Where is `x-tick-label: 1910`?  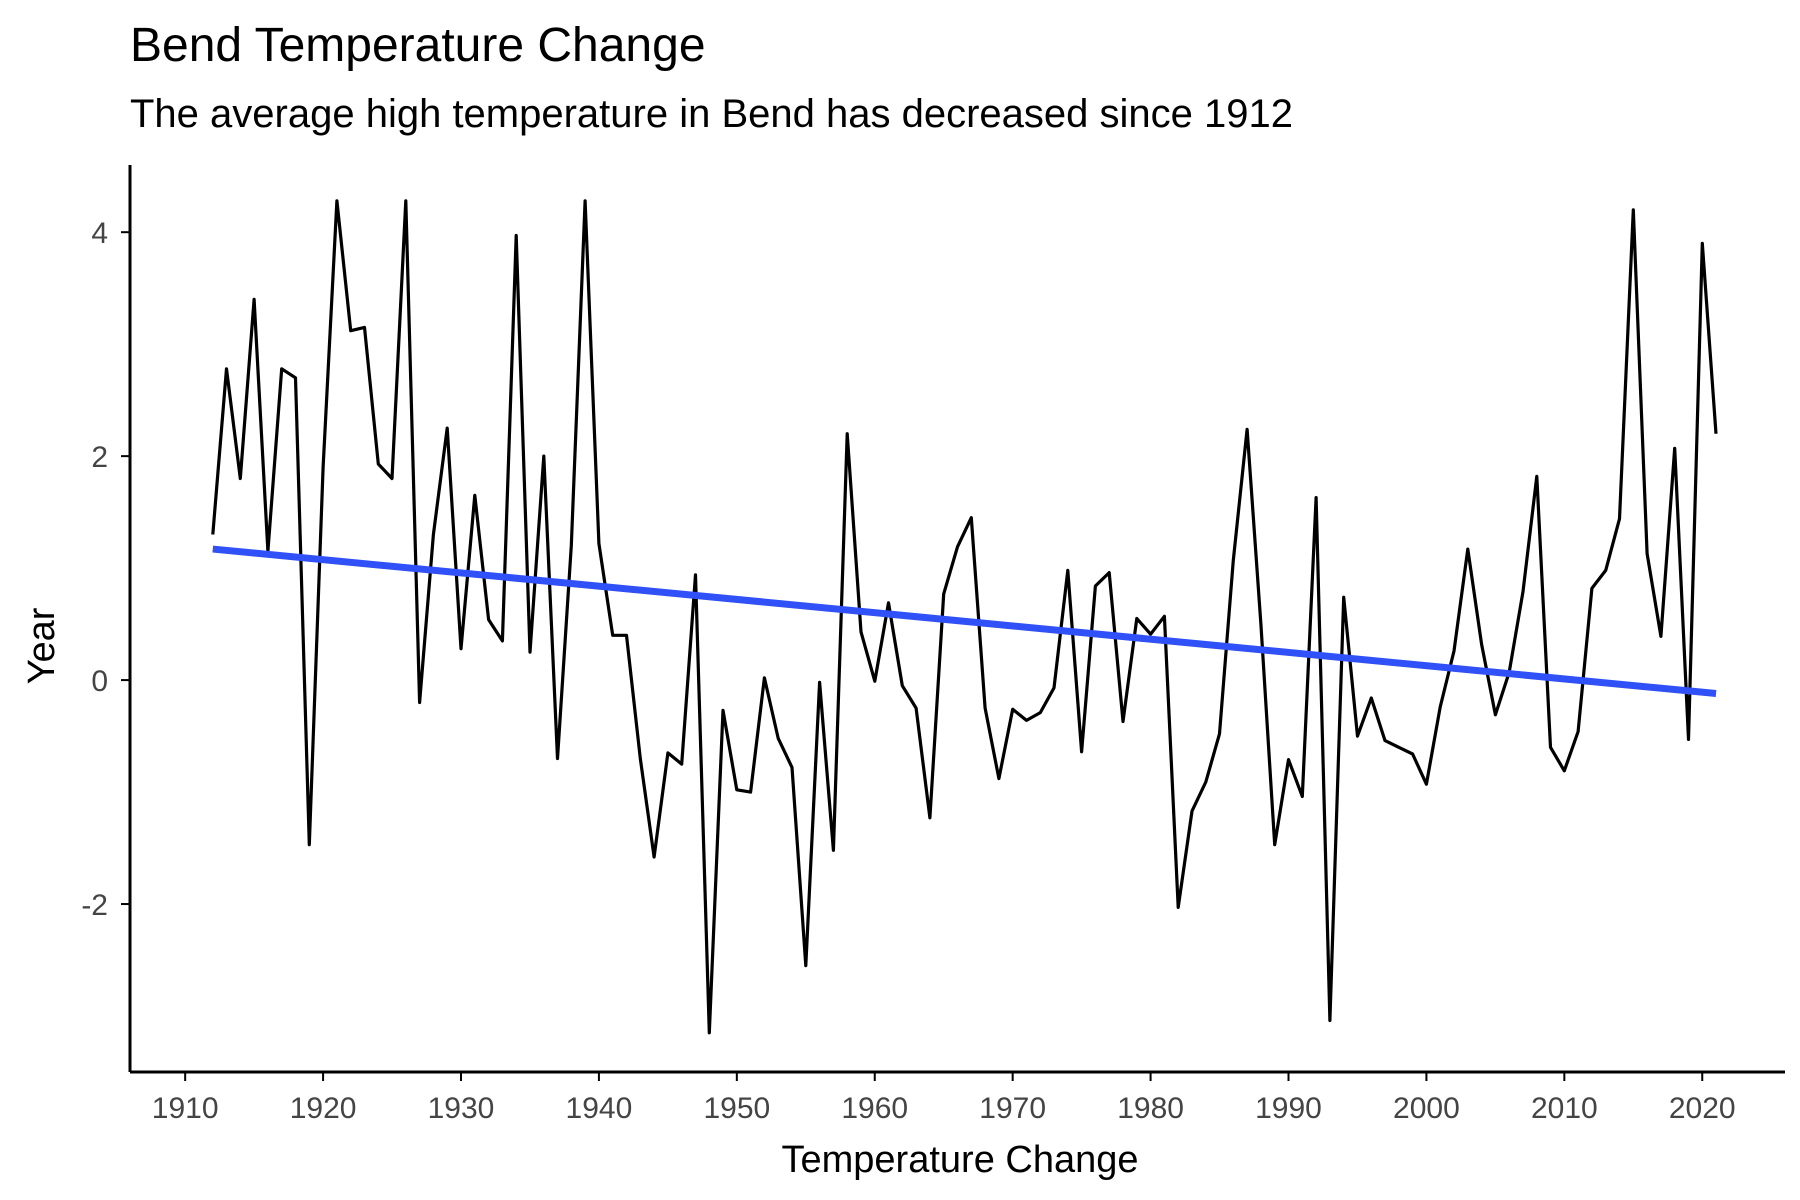 x-tick-label: 1910 is located at coordinates (185, 1108).